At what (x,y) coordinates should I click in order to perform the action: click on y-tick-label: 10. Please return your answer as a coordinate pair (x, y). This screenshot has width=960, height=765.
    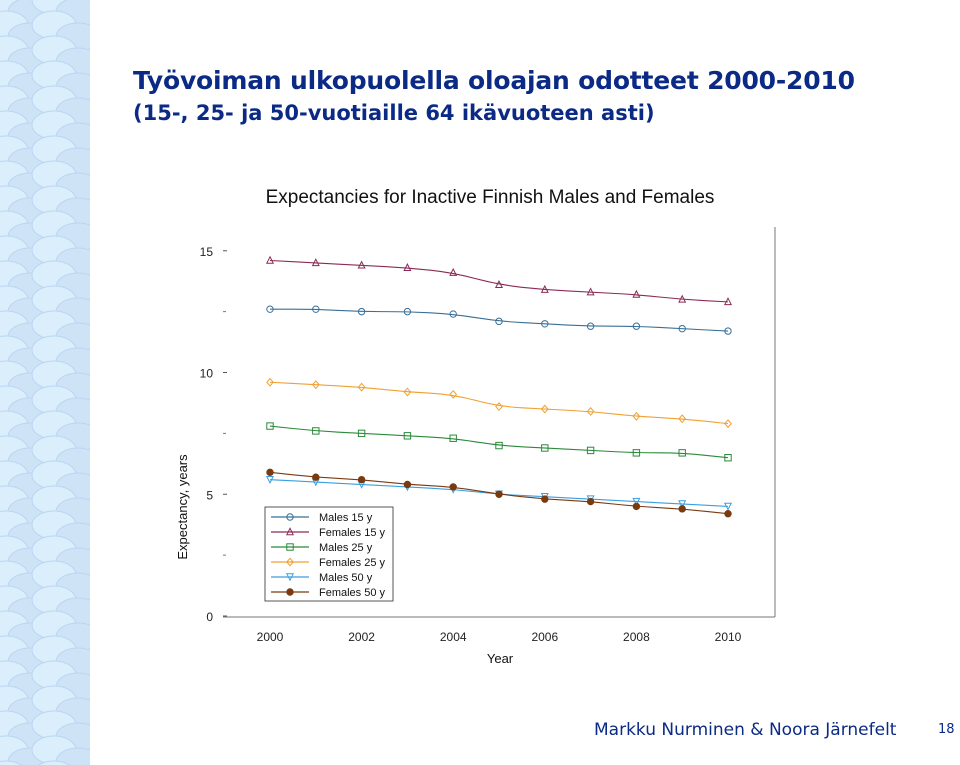
    Looking at the image, I should click on (207, 374).